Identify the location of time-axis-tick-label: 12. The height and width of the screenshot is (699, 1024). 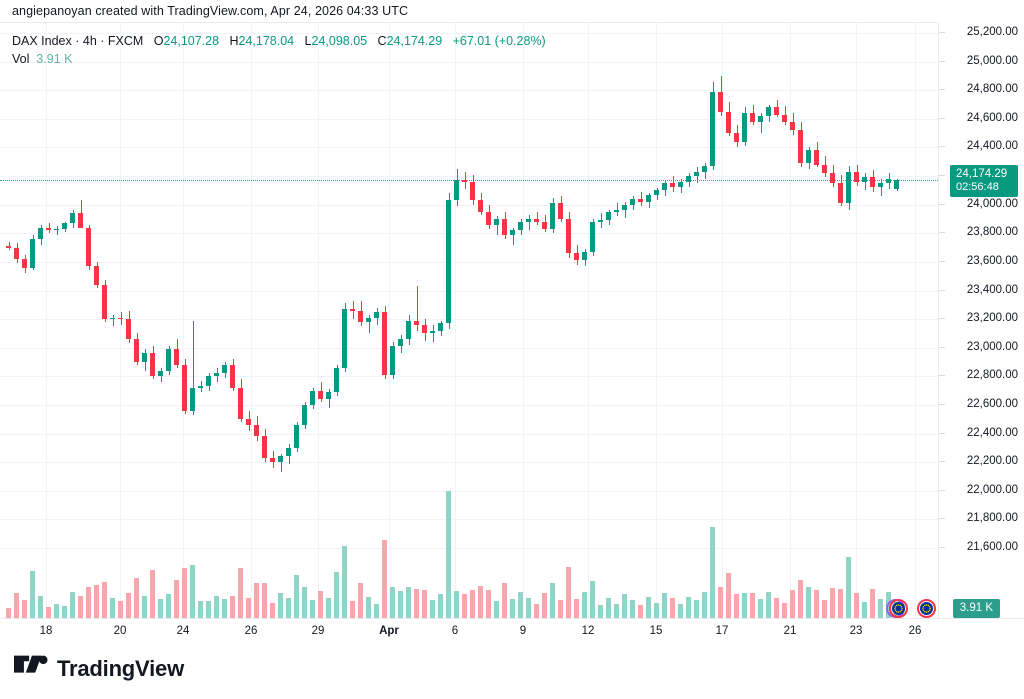
(588, 631).